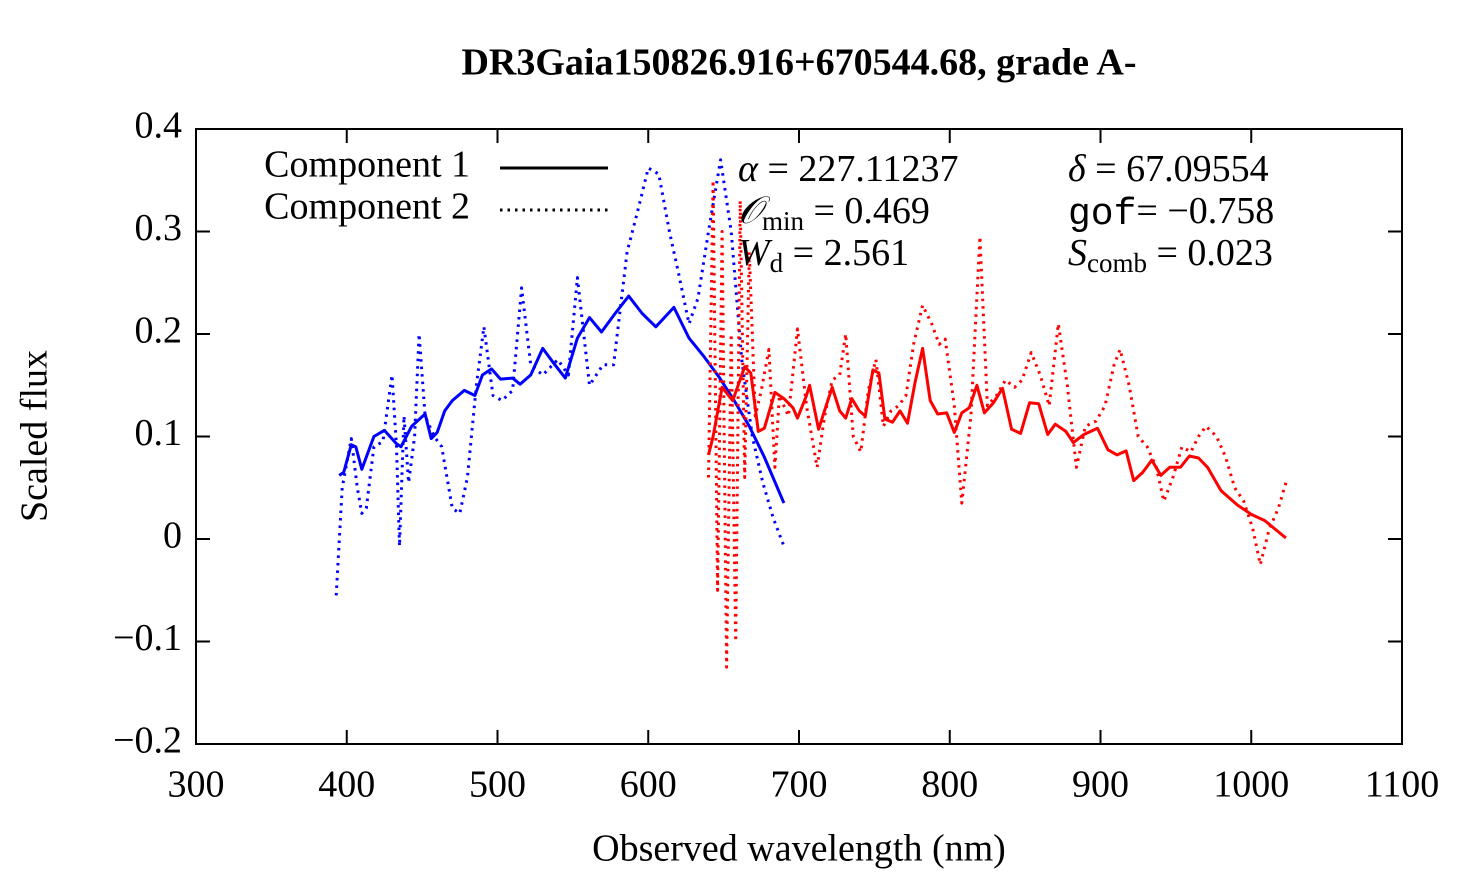  What do you see at coordinates (783, 221) in the screenshot?
I see `annotation-subscript: min` at bounding box center [783, 221].